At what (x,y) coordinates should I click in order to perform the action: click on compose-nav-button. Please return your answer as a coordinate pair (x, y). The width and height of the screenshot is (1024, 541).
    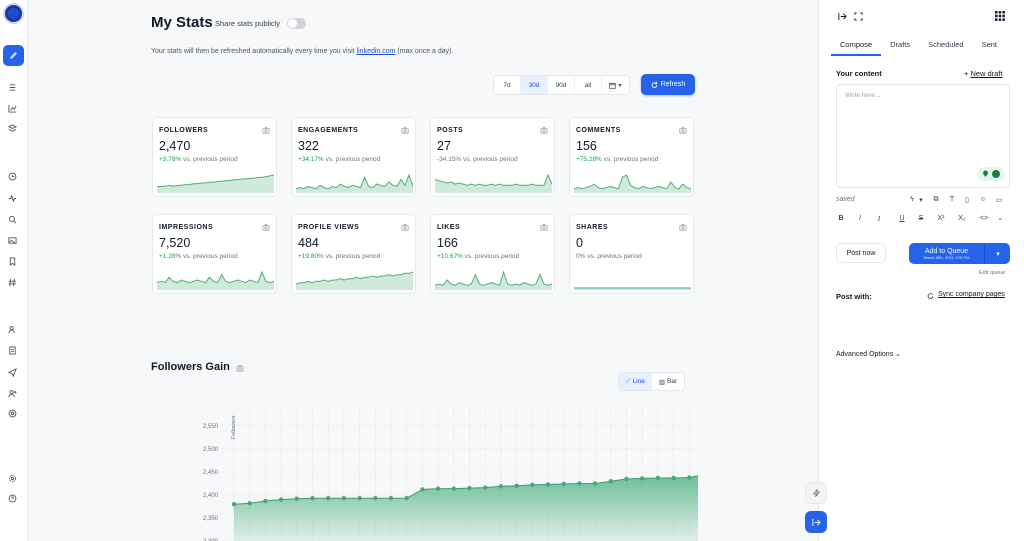
    Looking at the image, I should click on (13, 55).